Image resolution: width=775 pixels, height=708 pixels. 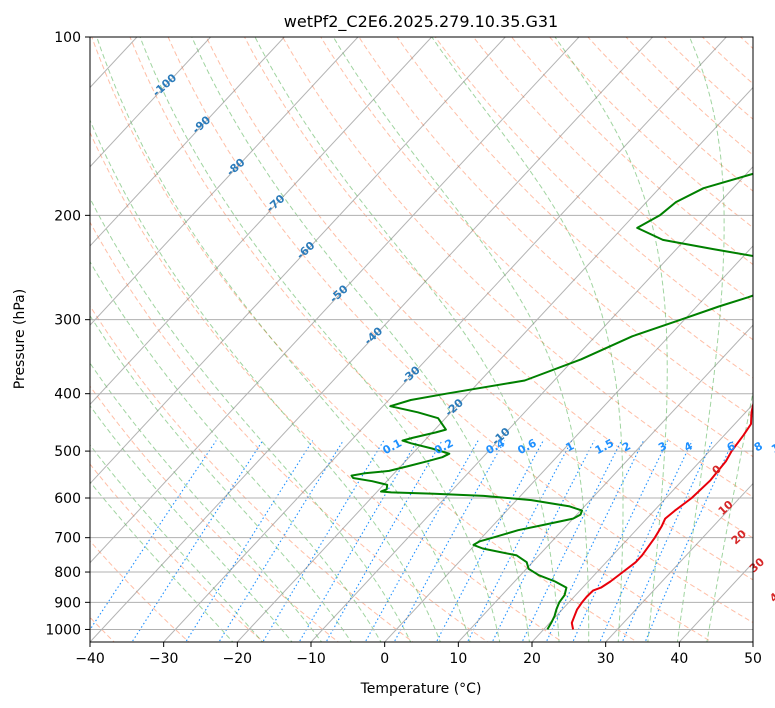 What do you see at coordinates (90, 659) in the screenshot?
I see `x-tick-label: −40` at bounding box center [90, 659].